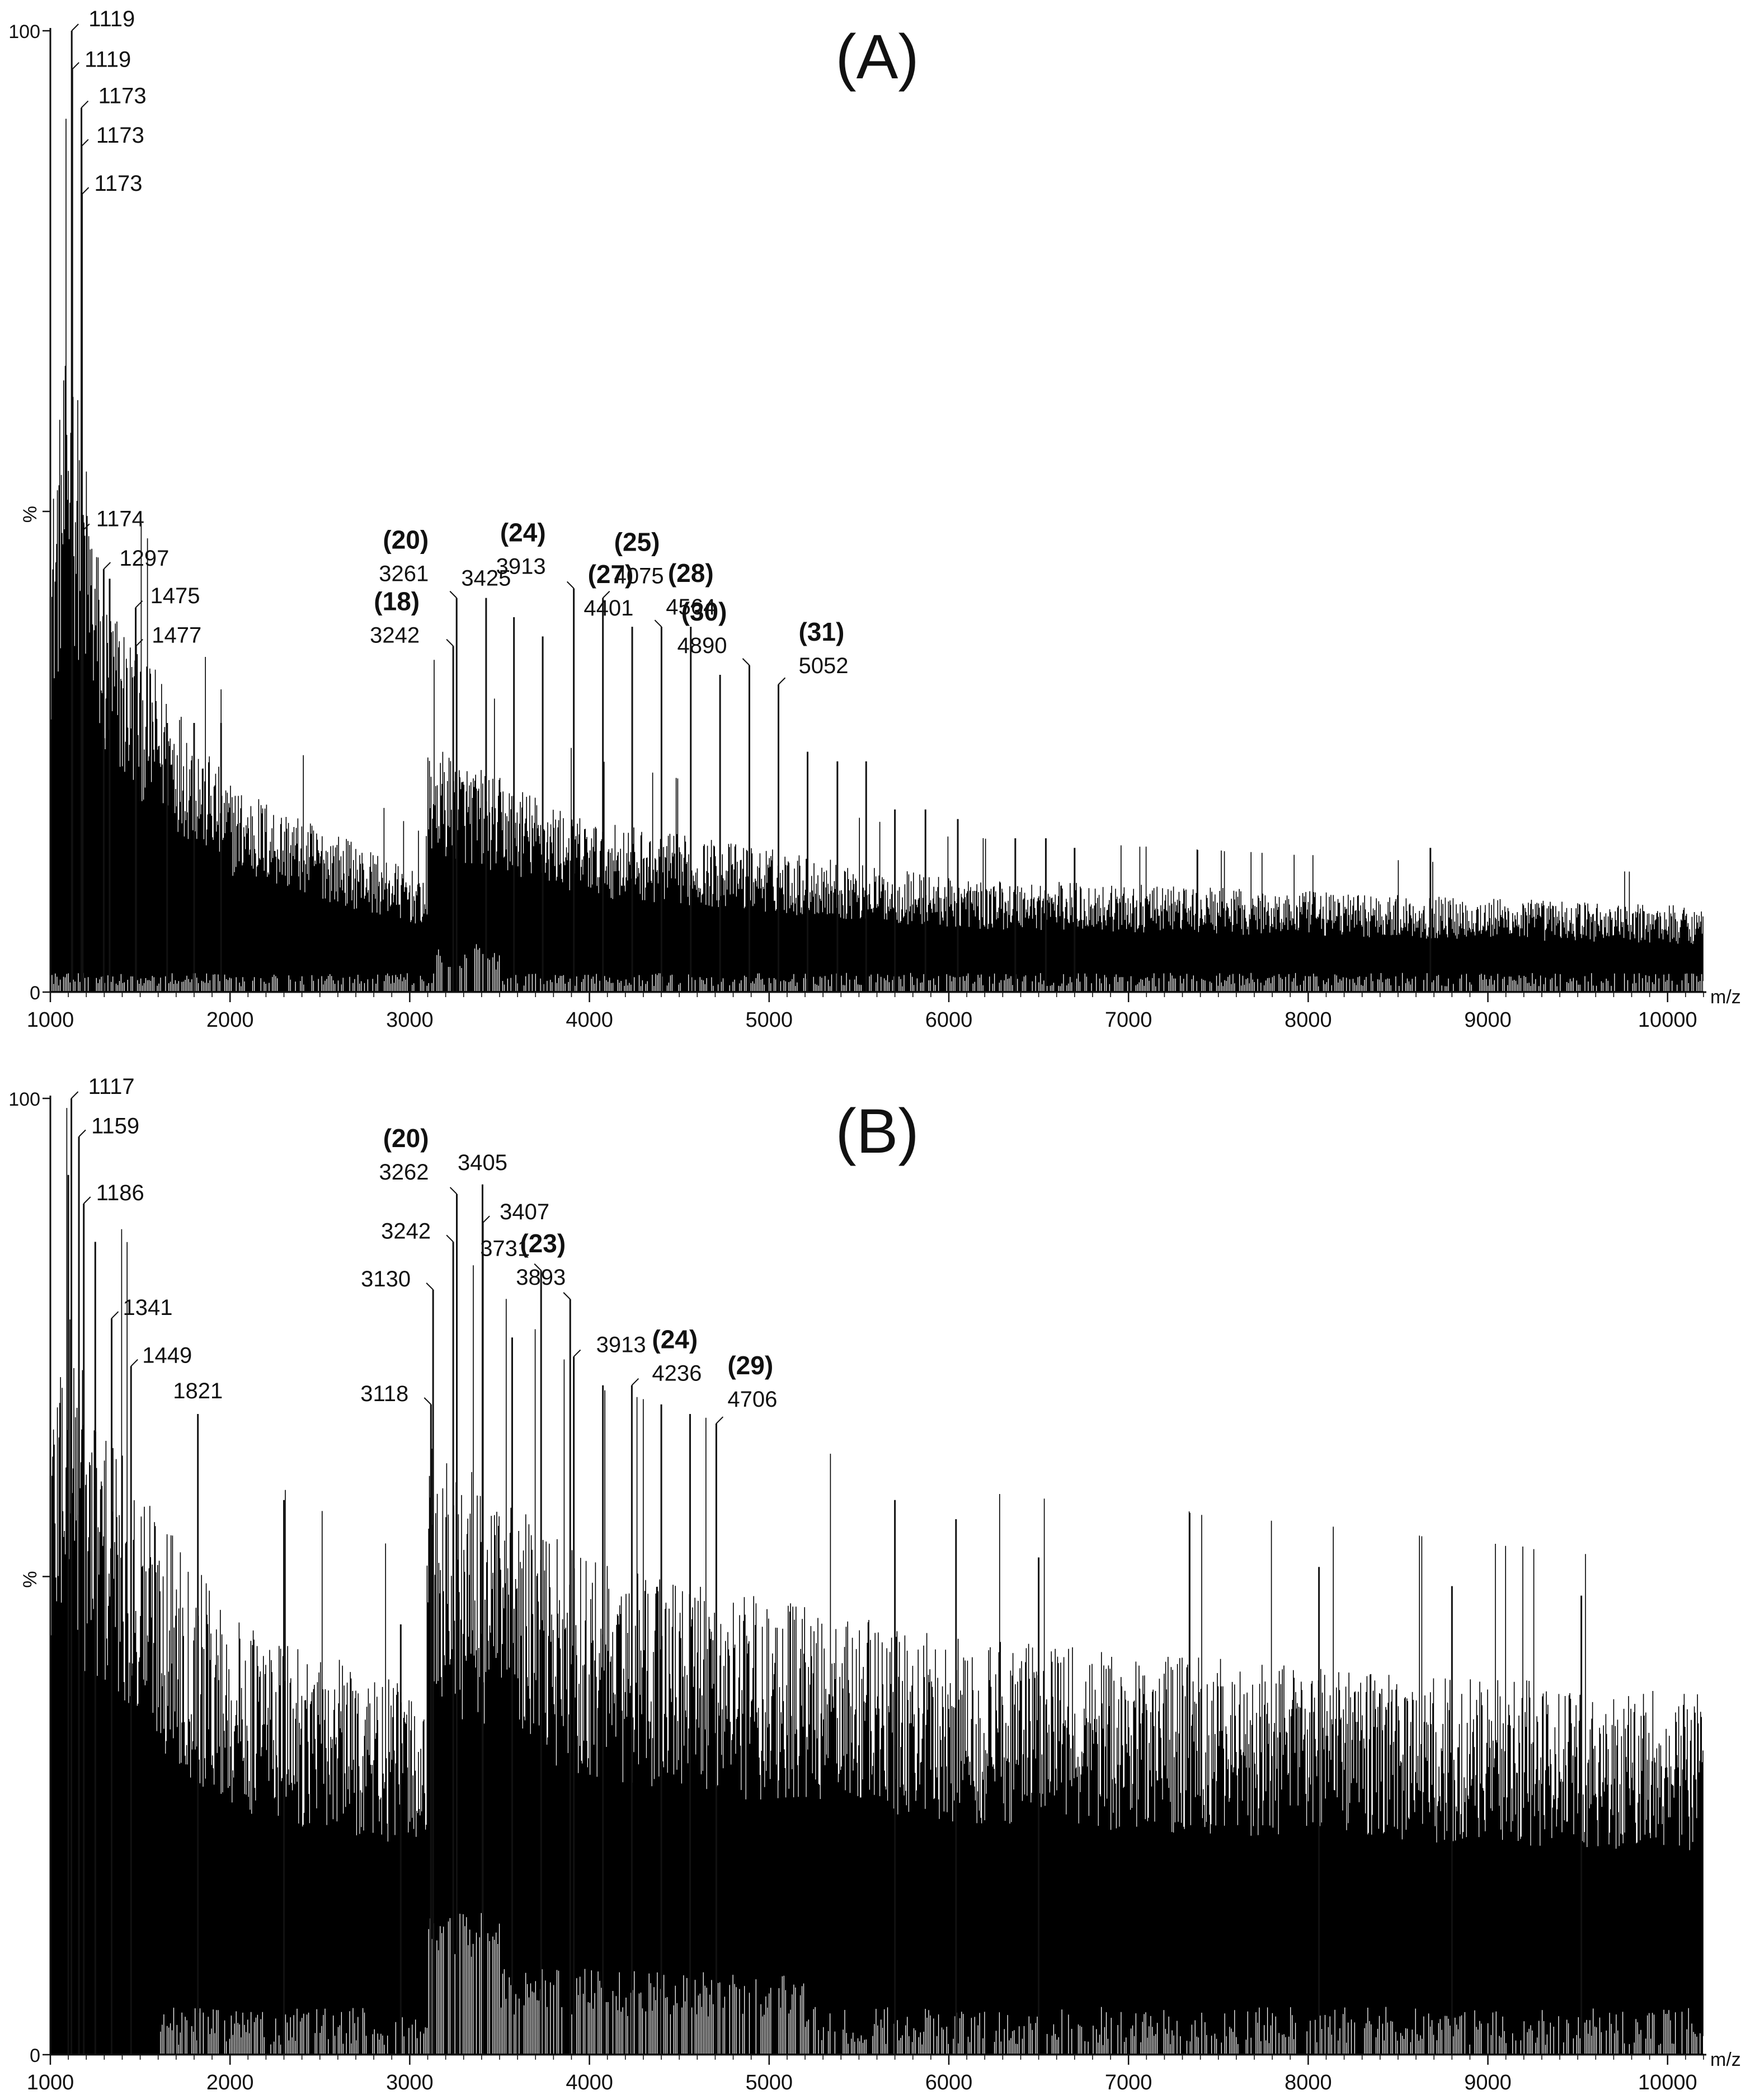  What do you see at coordinates (386, 1279) in the screenshot?
I see `peak-label: 3130` at bounding box center [386, 1279].